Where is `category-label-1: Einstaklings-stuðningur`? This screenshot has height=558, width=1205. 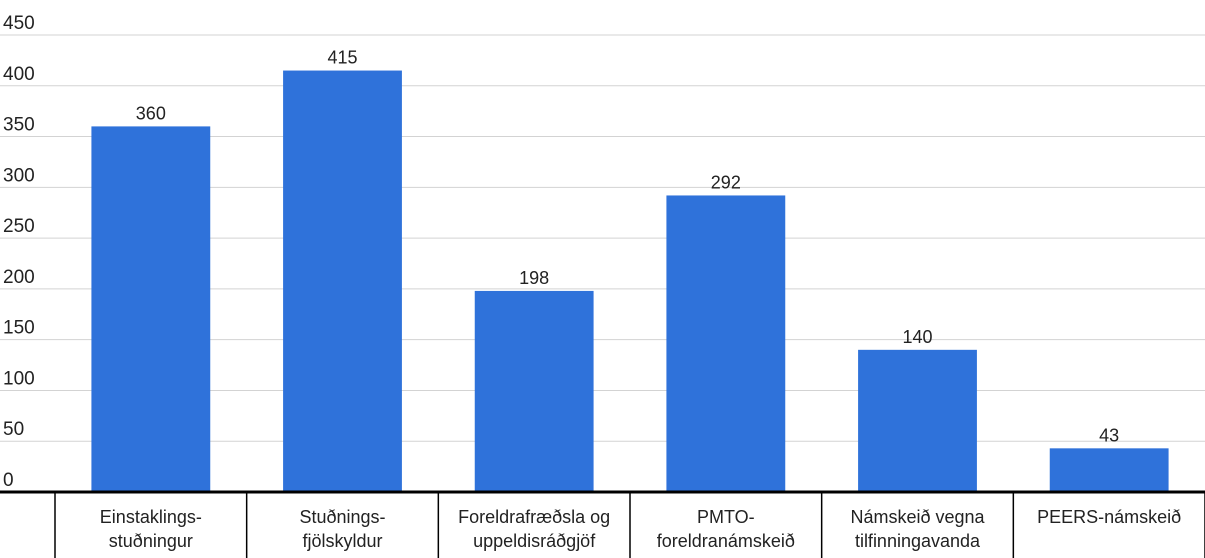 category-label-1: Einstaklings-stuðningur is located at coordinates (151, 529).